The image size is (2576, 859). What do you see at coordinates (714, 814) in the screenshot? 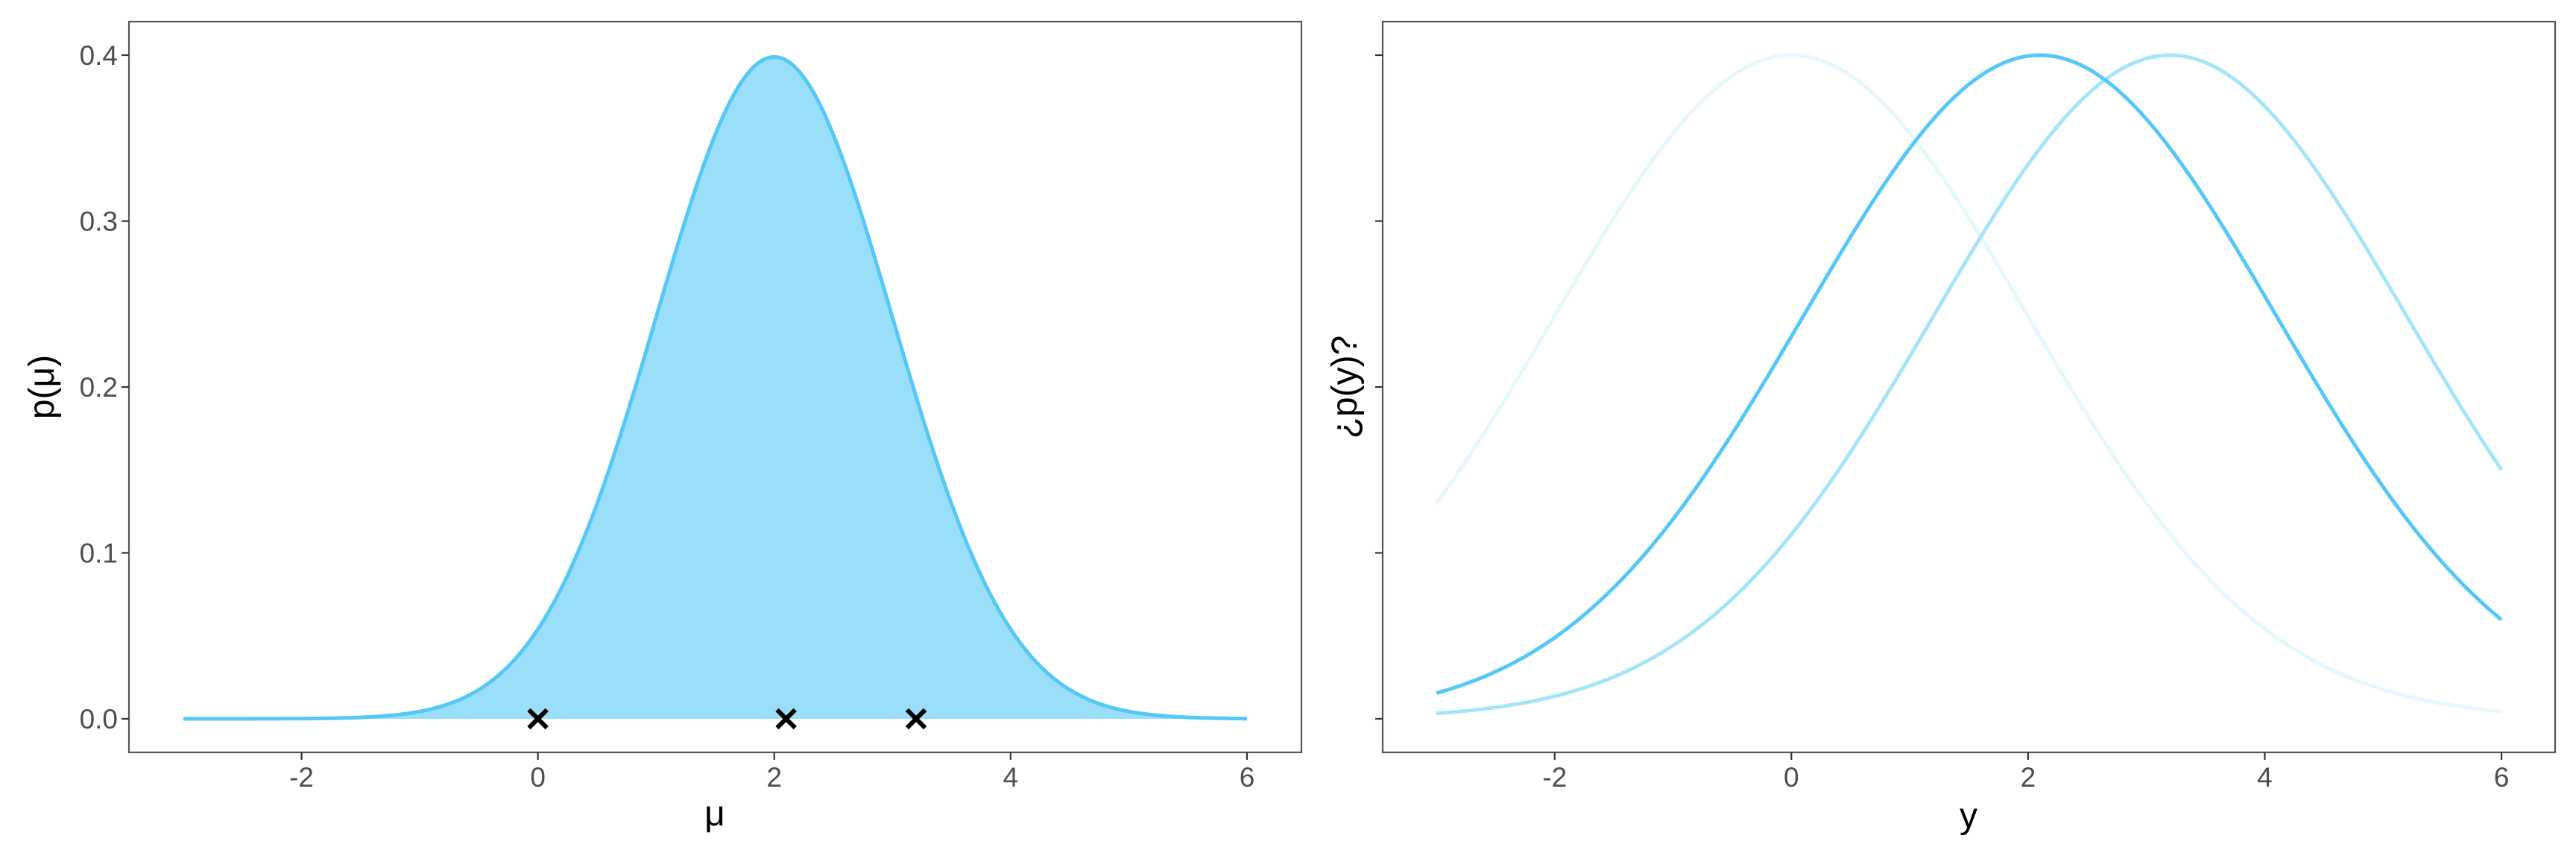
I see `left-x-axis-title: μ` at bounding box center [714, 814].